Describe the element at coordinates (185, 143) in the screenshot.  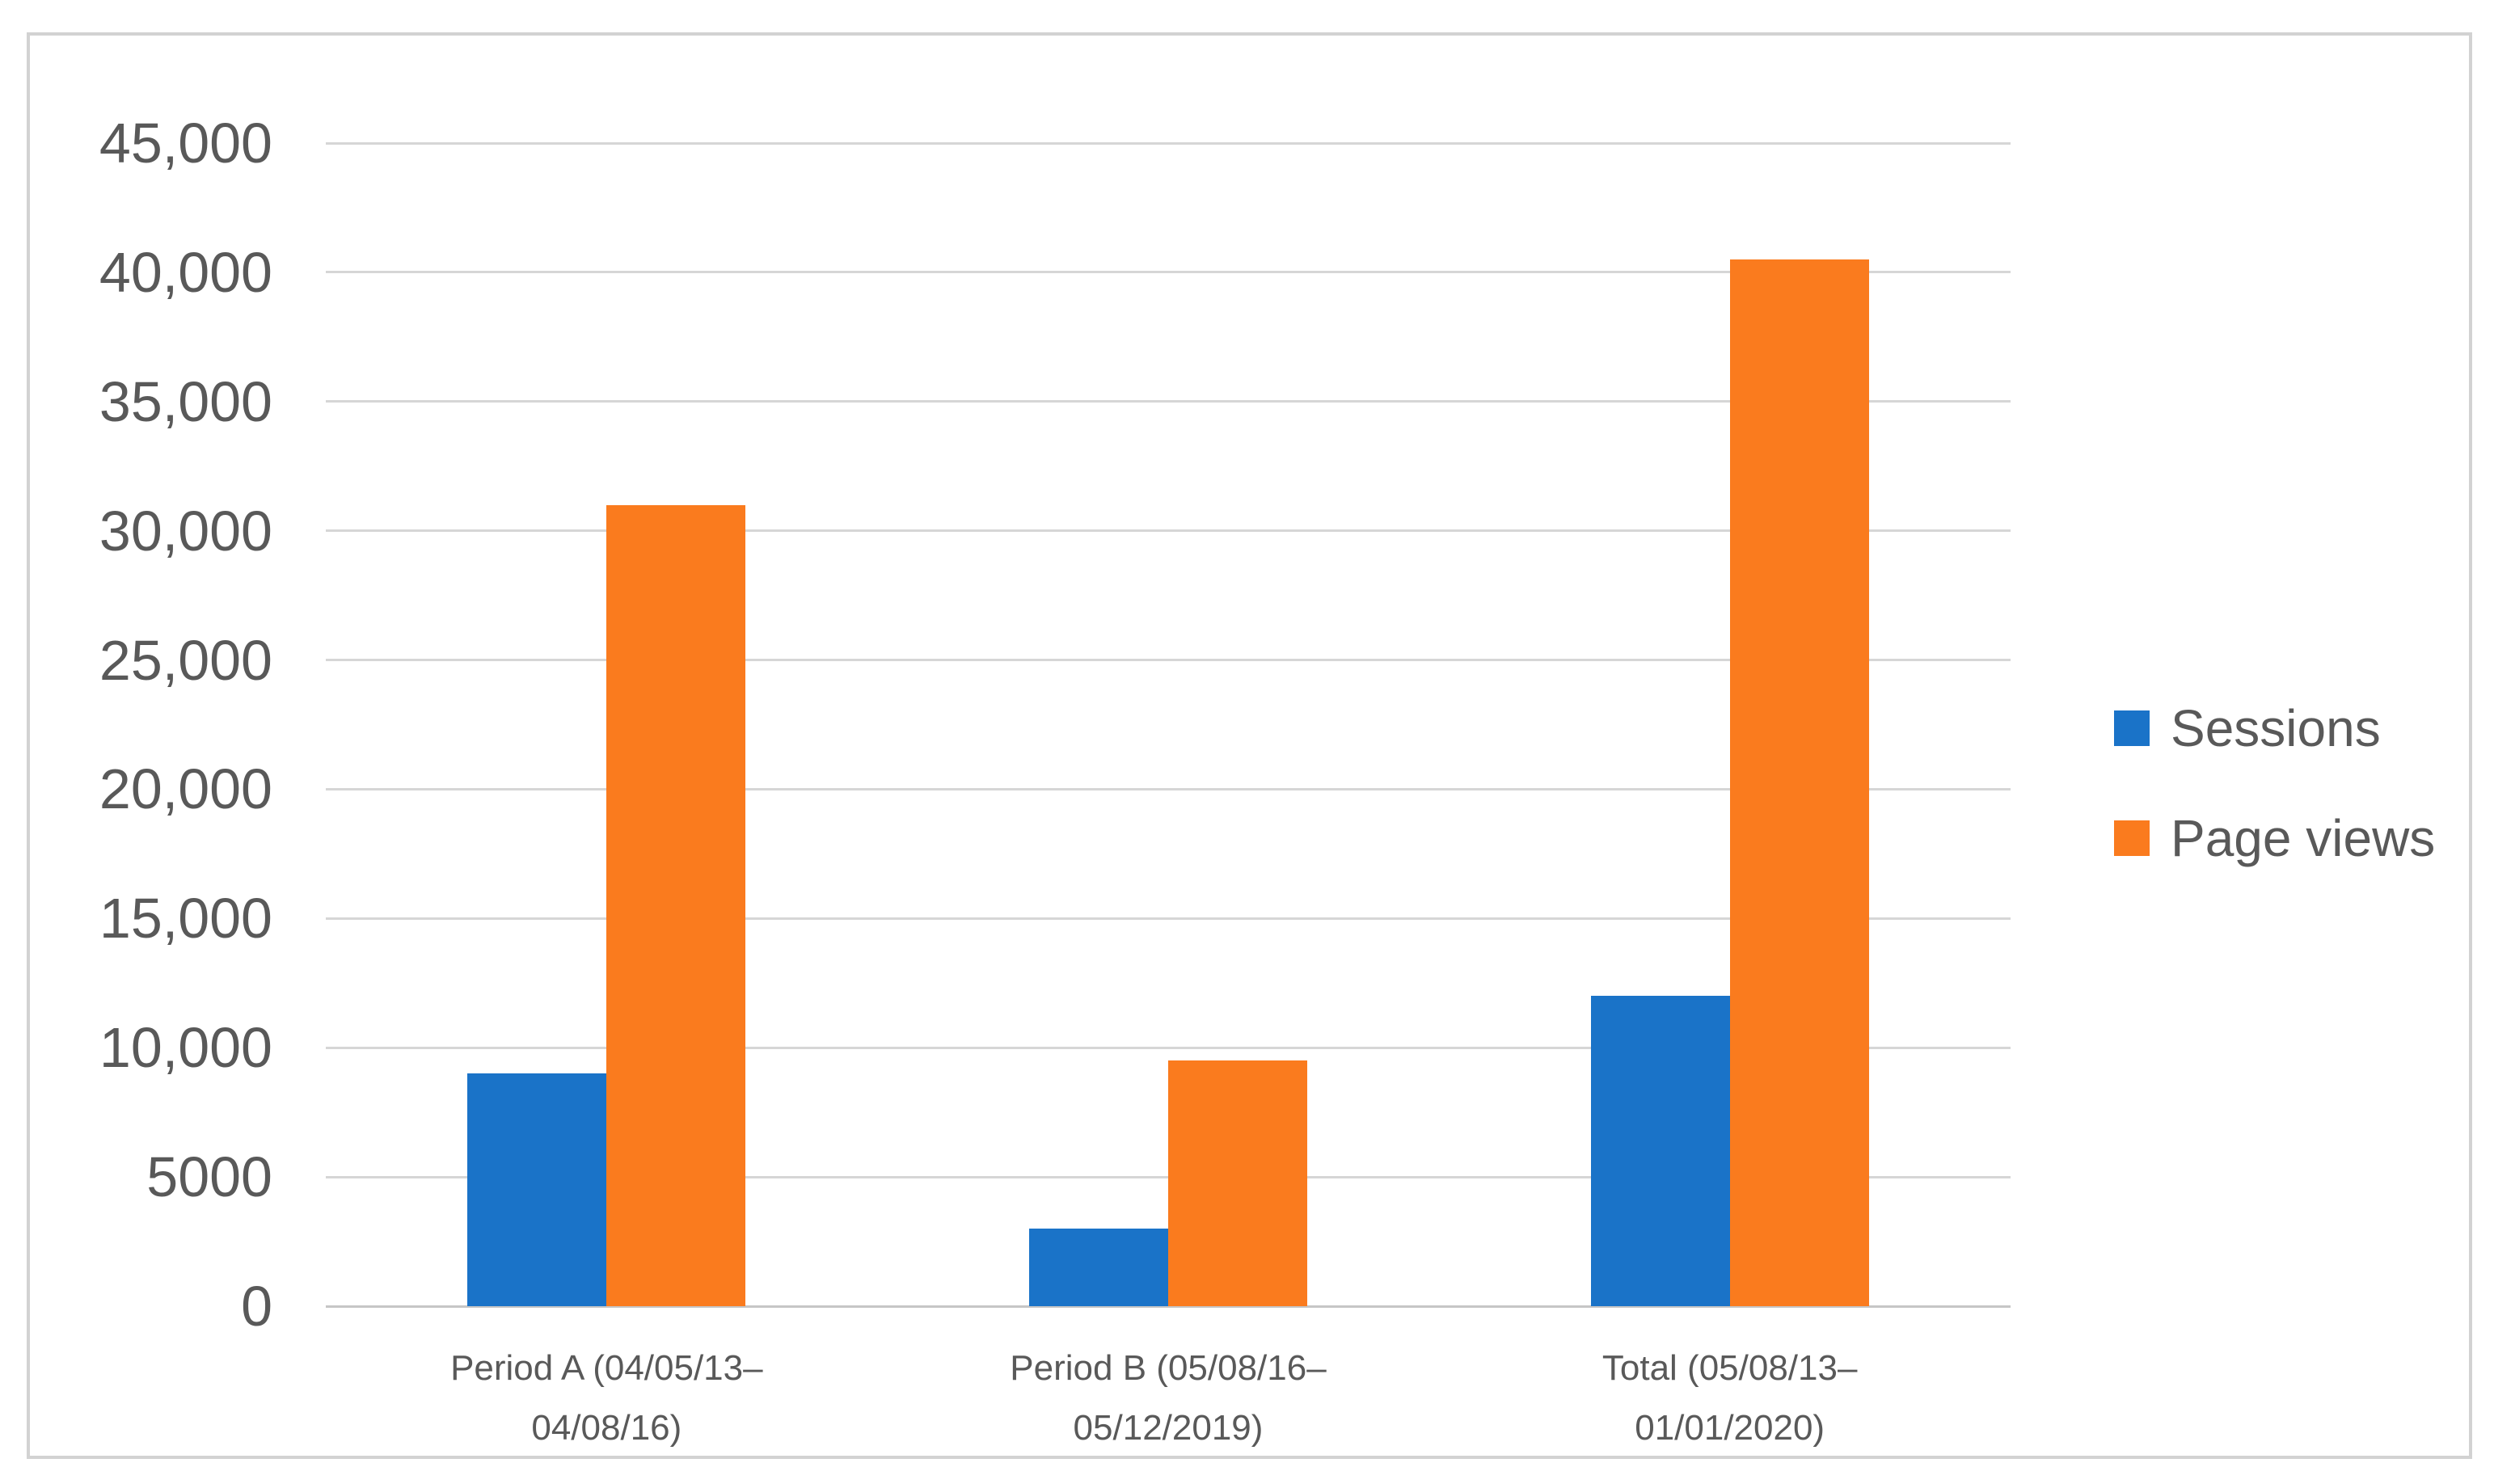
I see `y-tick-label: 45,000` at that location.